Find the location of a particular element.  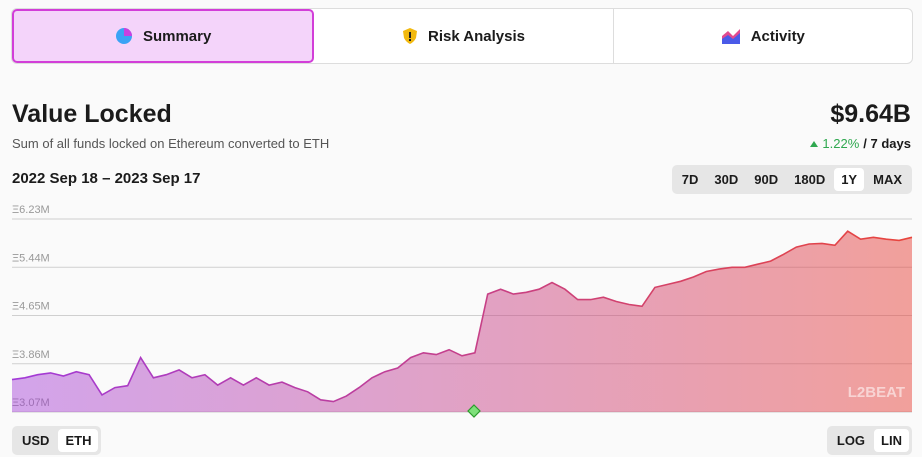

scale-buttons: LOG LIN is located at coordinates (869, 440).